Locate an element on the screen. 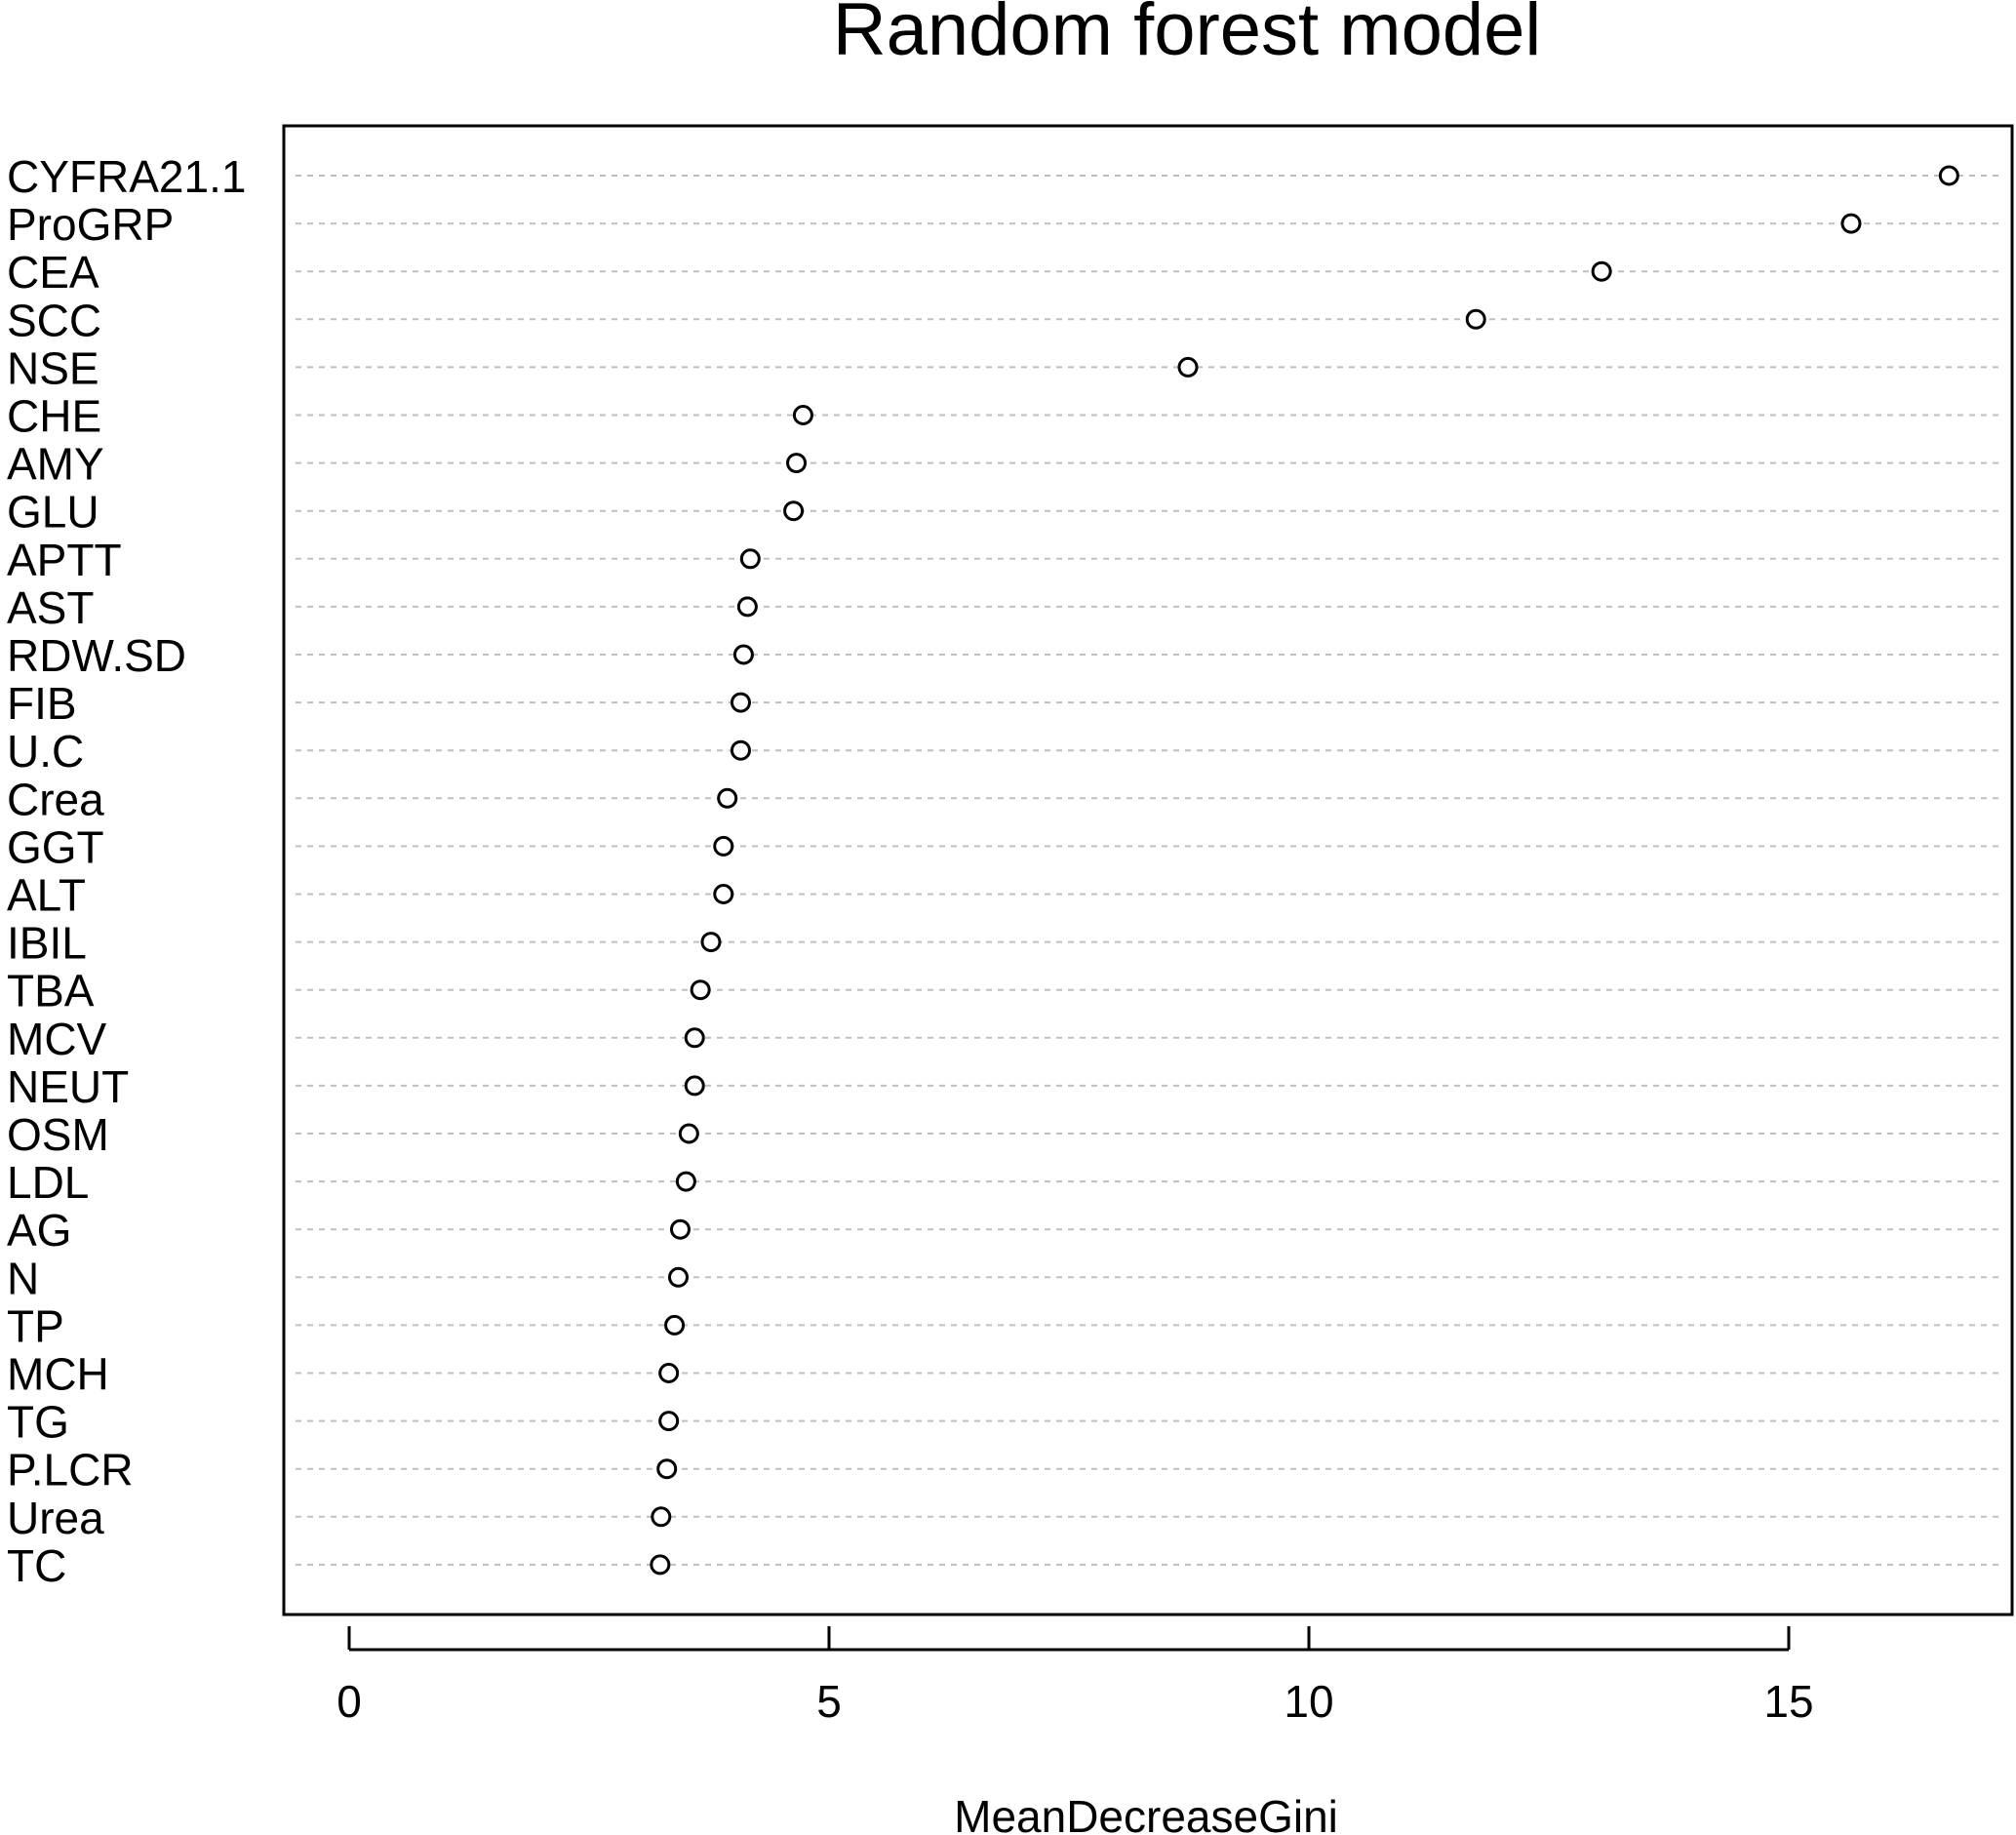  category-label: N is located at coordinates (23, 1278).